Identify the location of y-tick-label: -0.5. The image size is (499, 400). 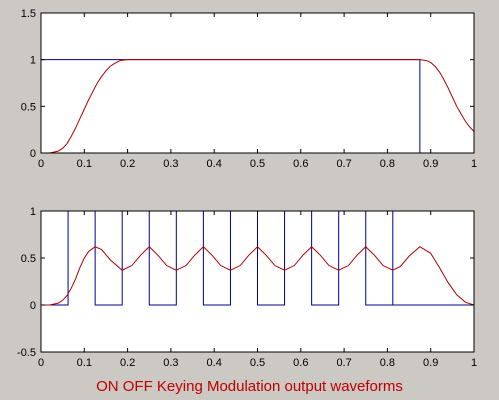
(26, 353).